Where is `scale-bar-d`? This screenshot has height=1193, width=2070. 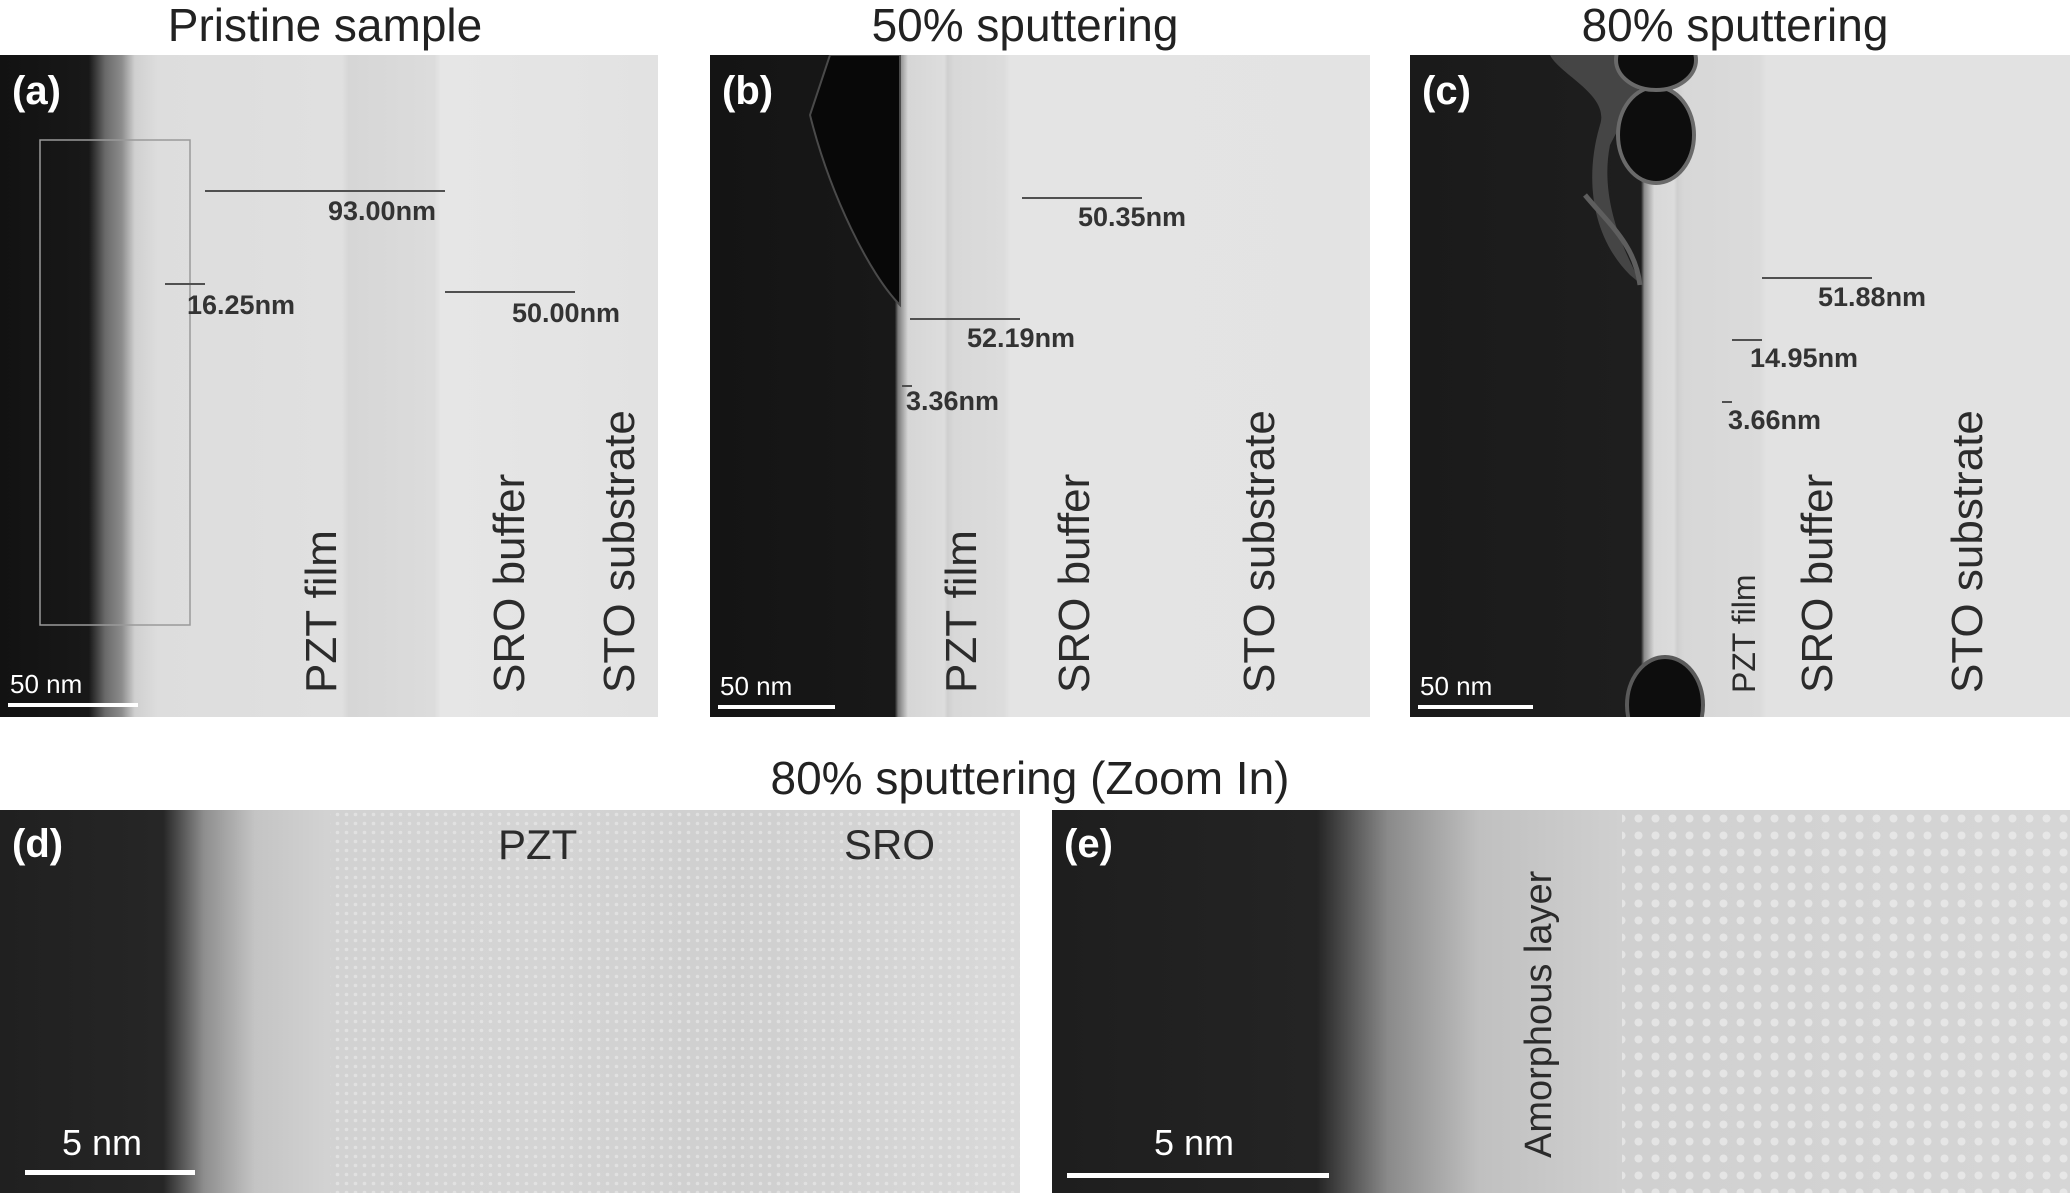
scale-bar-d is located at coordinates (110, 1172).